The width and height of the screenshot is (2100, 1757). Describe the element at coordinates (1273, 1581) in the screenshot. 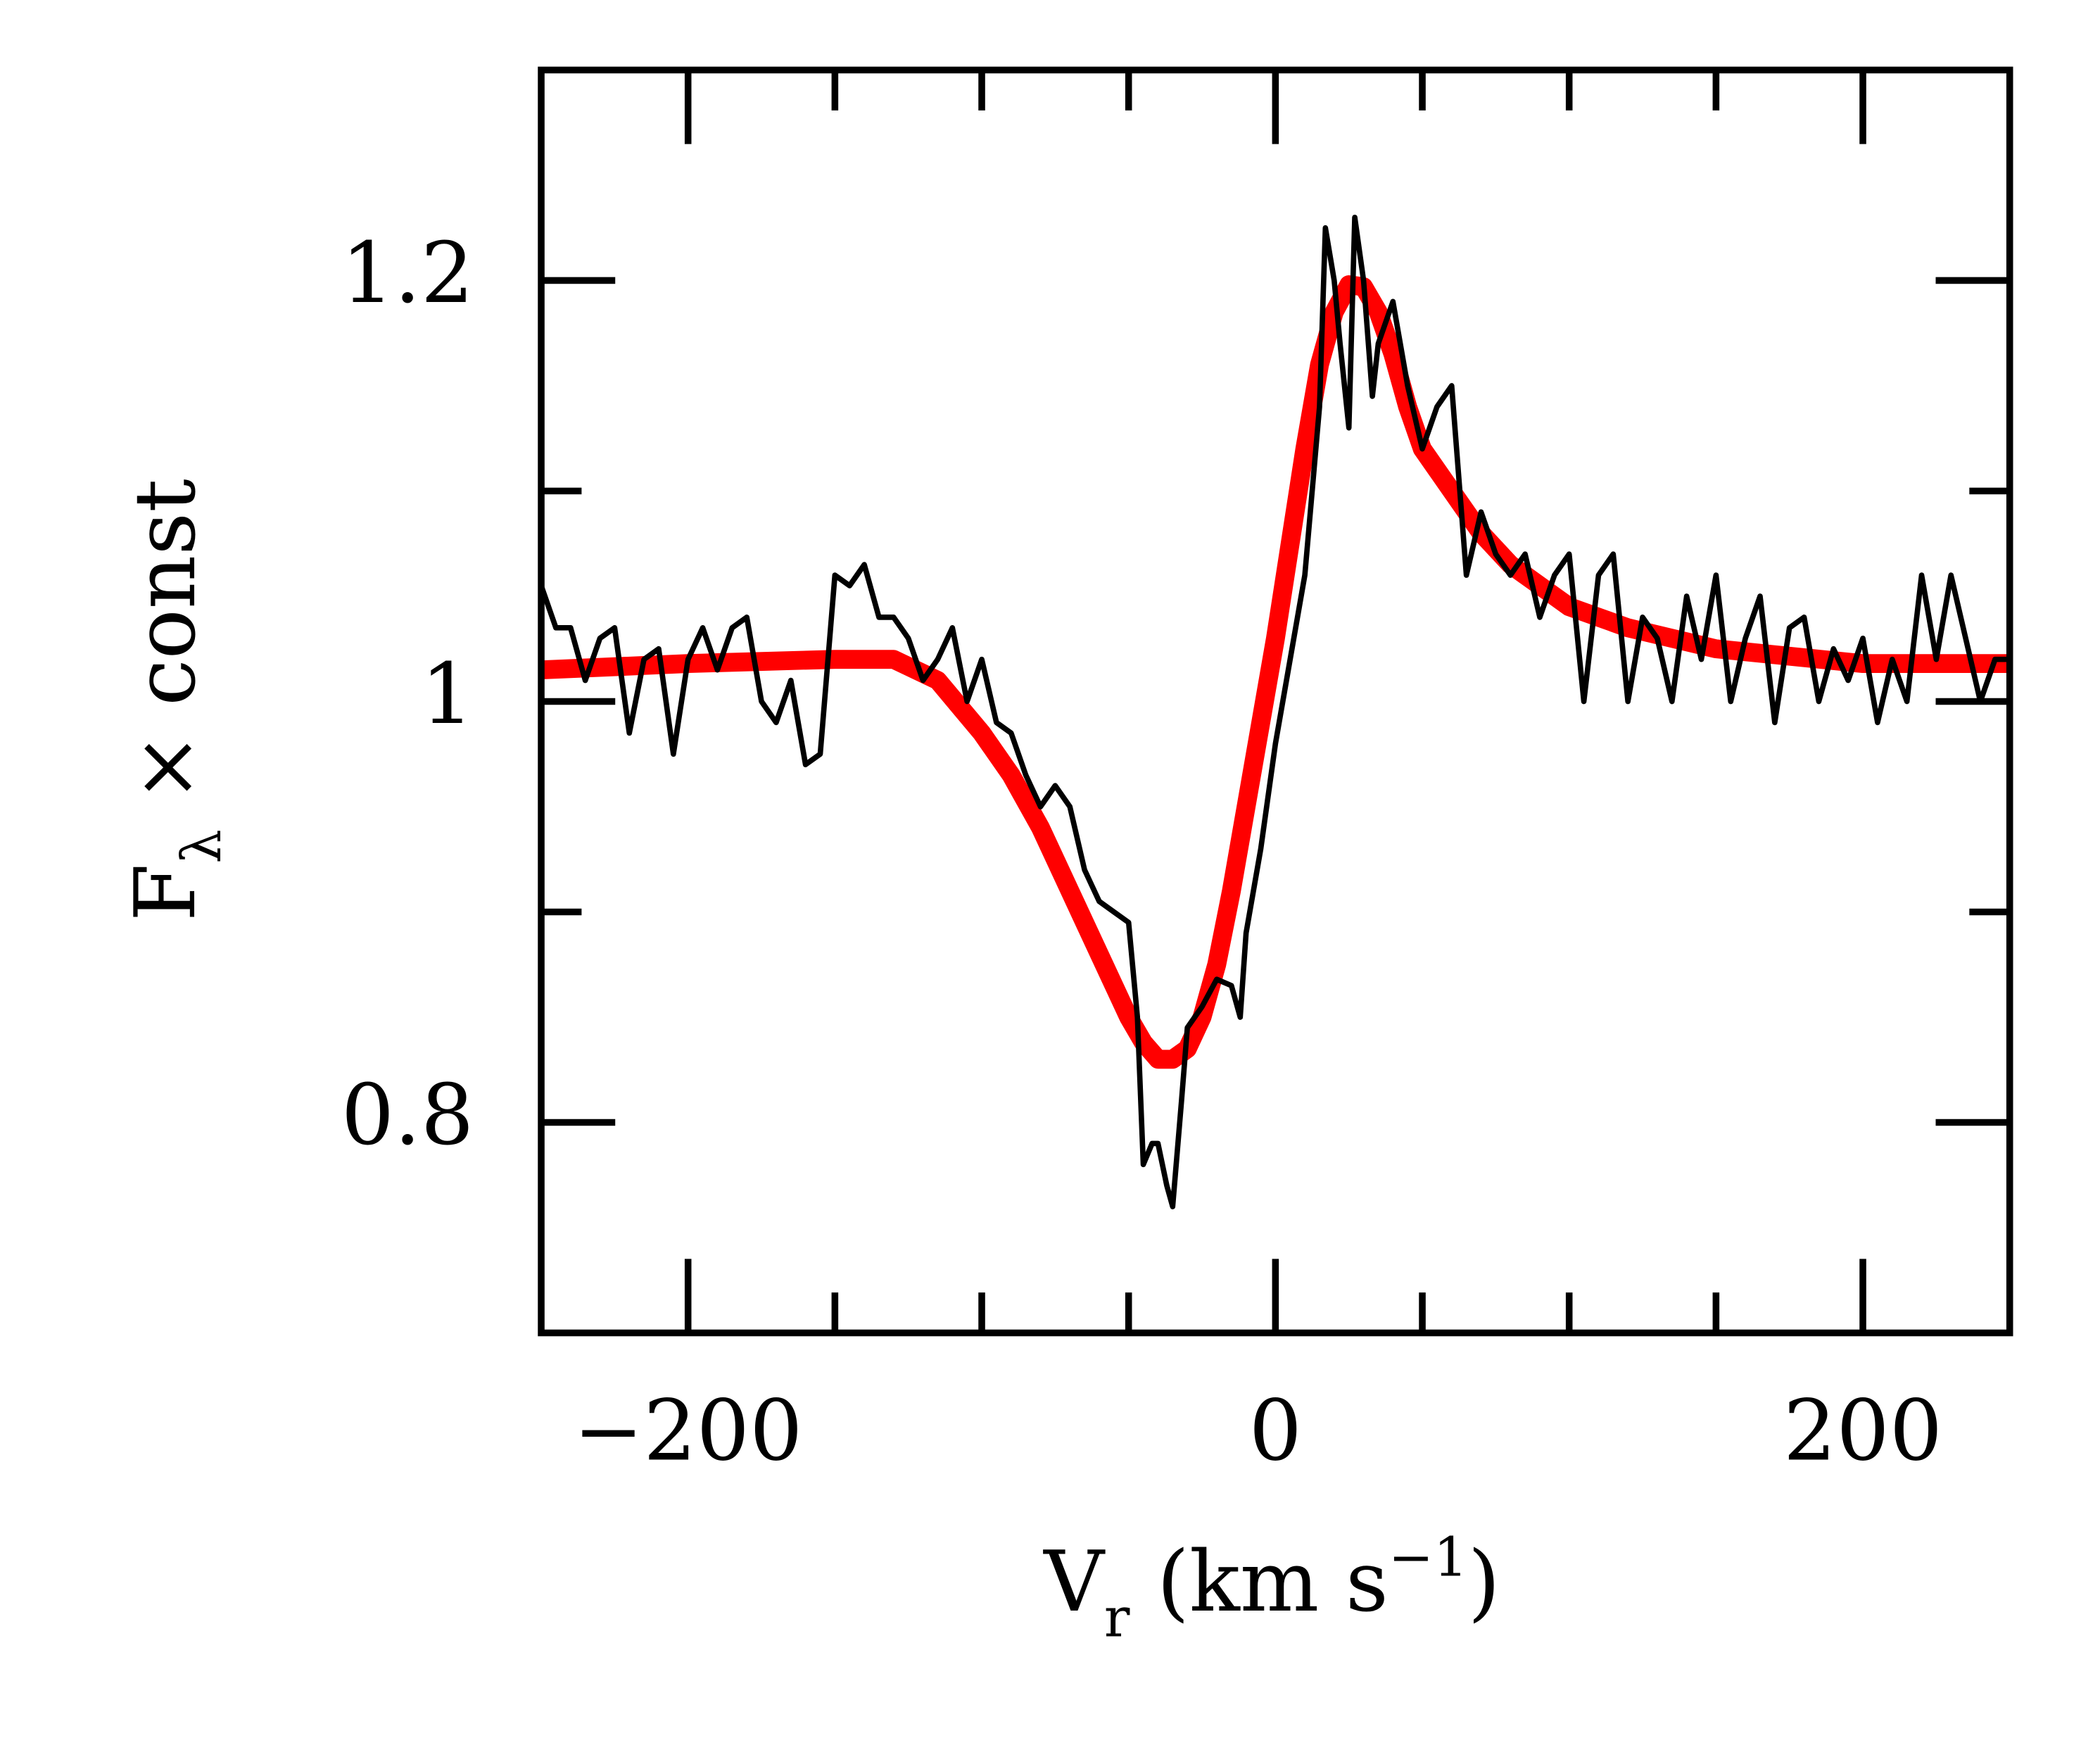

I see `x-label-unit: (km s` at that location.